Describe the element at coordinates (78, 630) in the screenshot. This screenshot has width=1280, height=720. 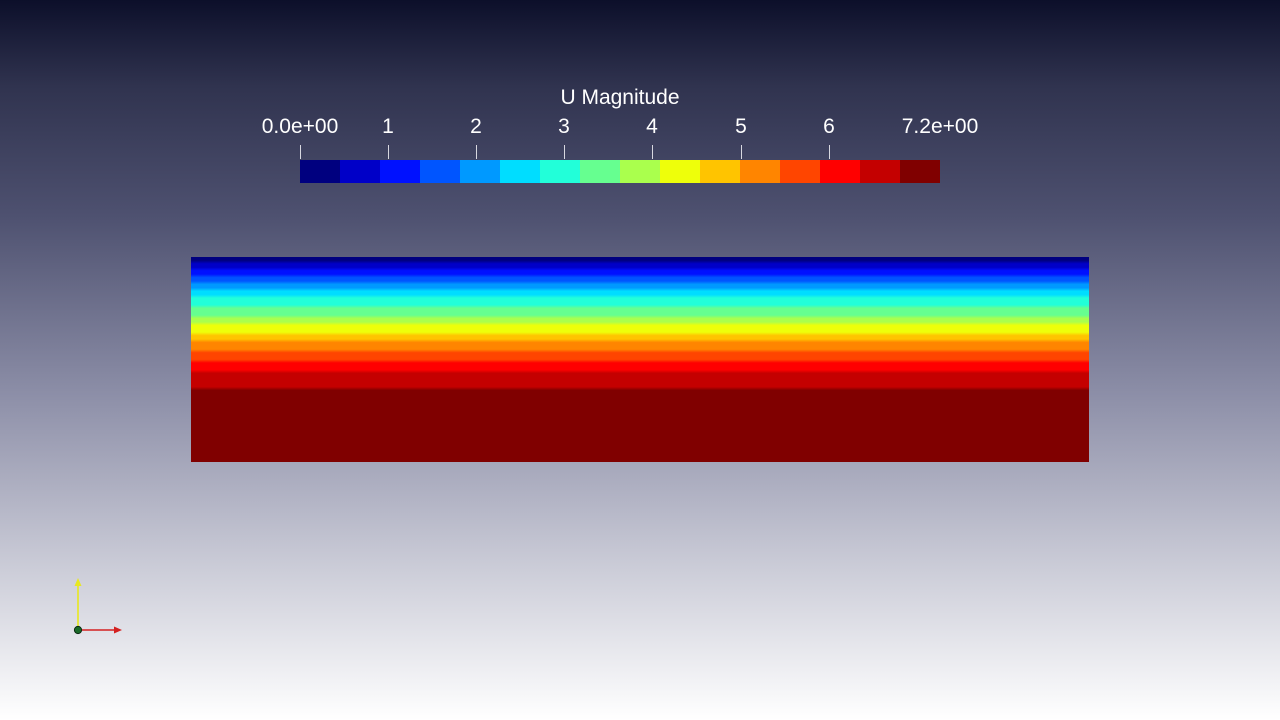
I see `z-axis-origin-icon` at that location.